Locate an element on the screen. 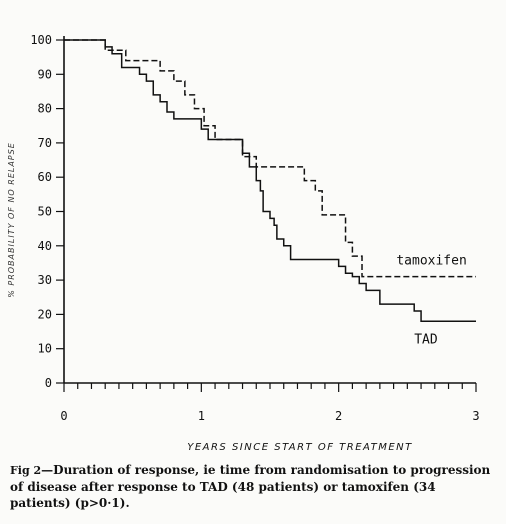  x-tick-label: 2 is located at coordinates (338, 416).